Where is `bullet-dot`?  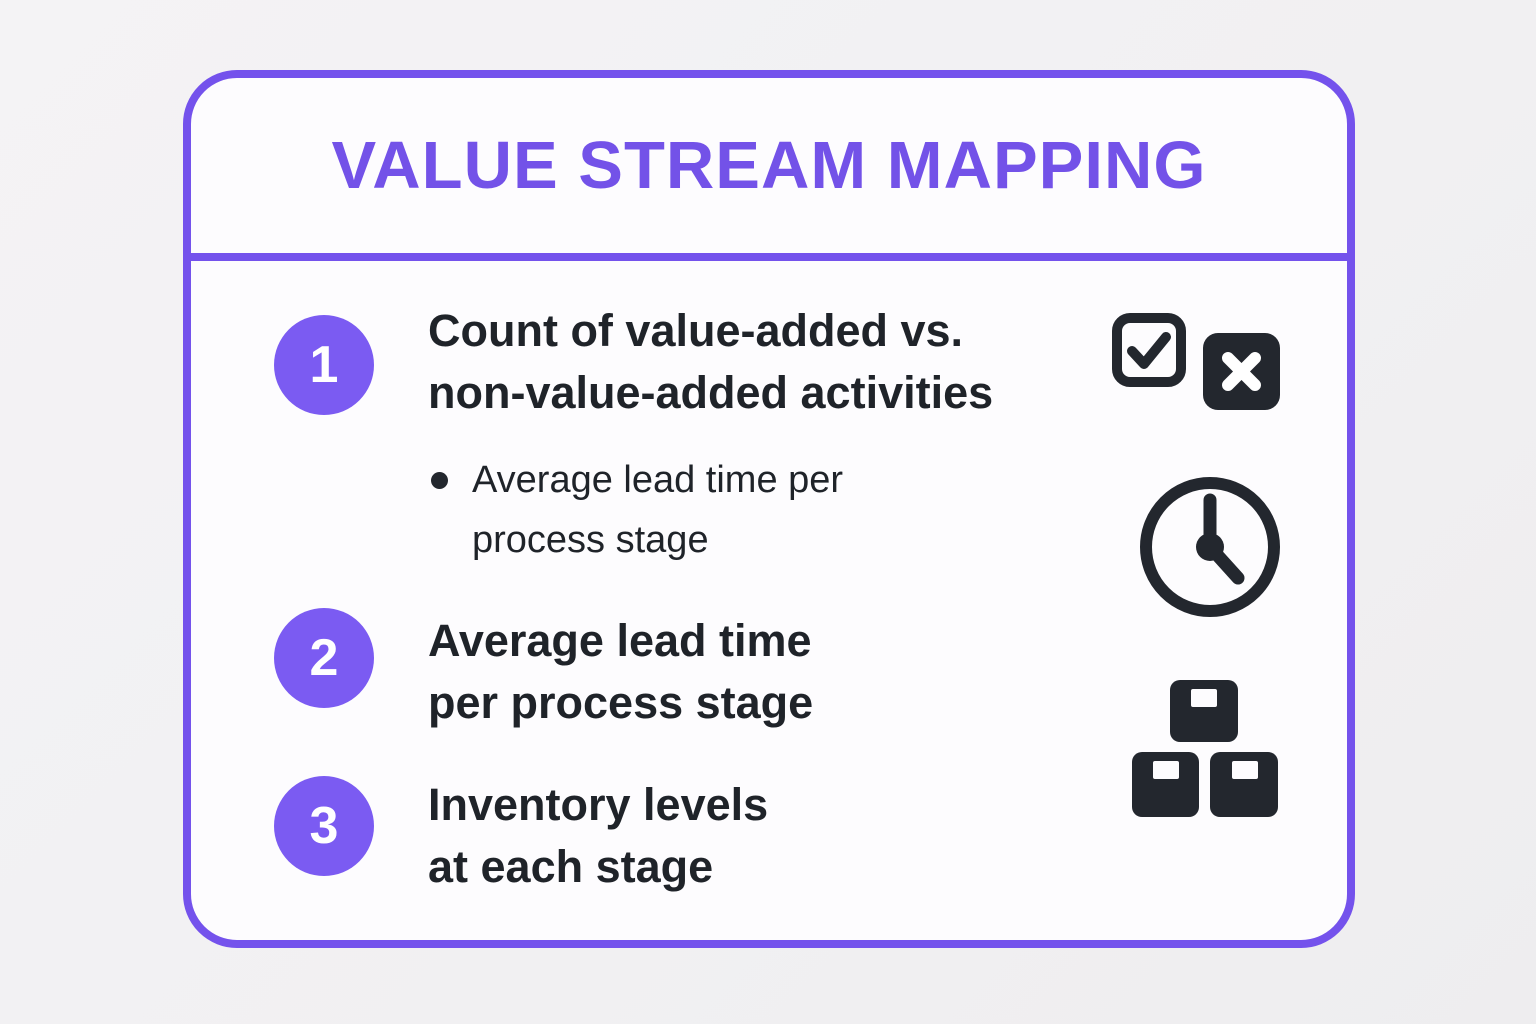
bullet-dot is located at coordinates (439, 480).